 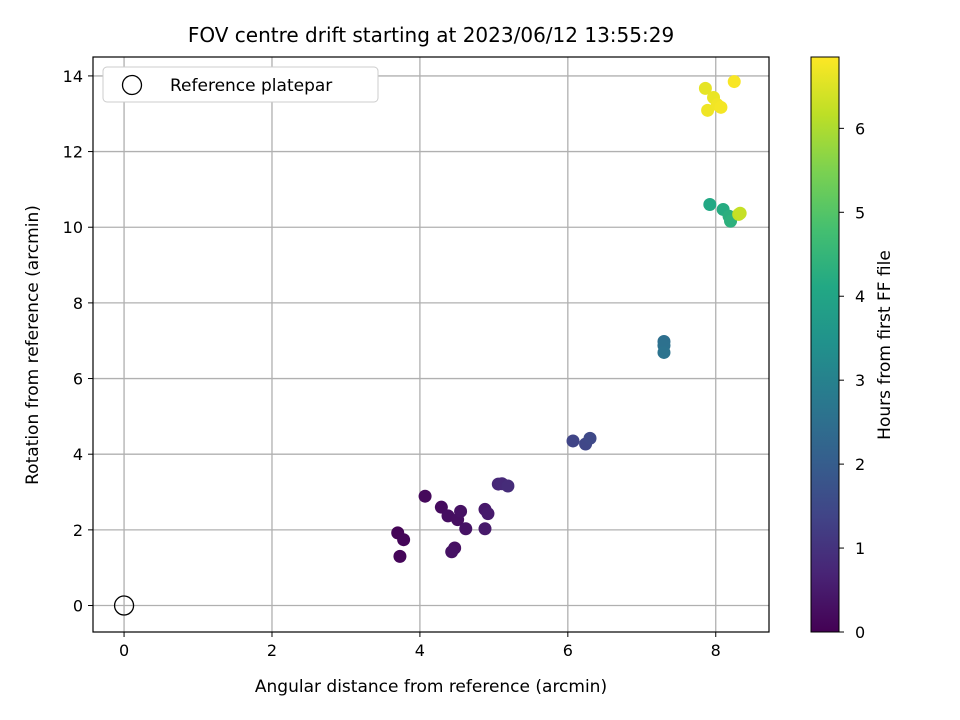 I want to click on x-tick-label: 6, so click(x=568, y=650).